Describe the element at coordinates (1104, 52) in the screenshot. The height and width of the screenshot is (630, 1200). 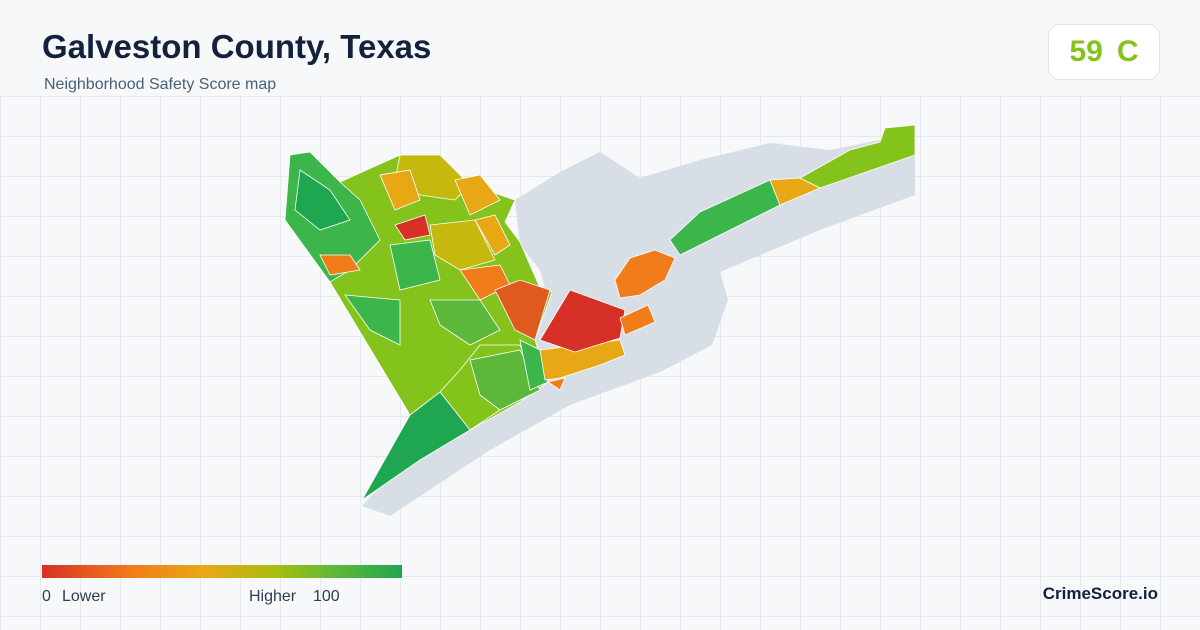
I see `score-badge: 59 C` at that location.